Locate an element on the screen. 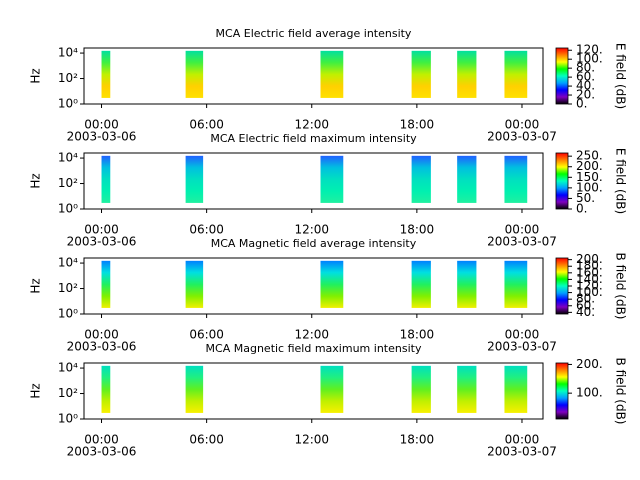  panel-title: MCA Magnetic field average intensity is located at coordinates (314, 243).